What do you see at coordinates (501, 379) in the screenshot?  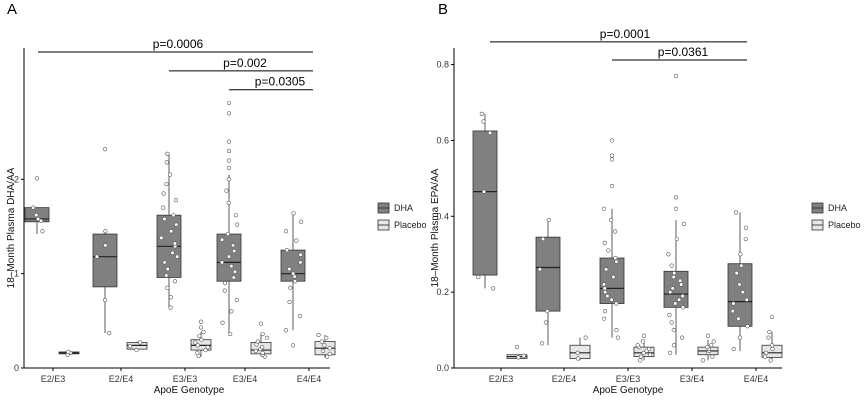 I see `x-tick-label: E2/E3` at bounding box center [501, 379].